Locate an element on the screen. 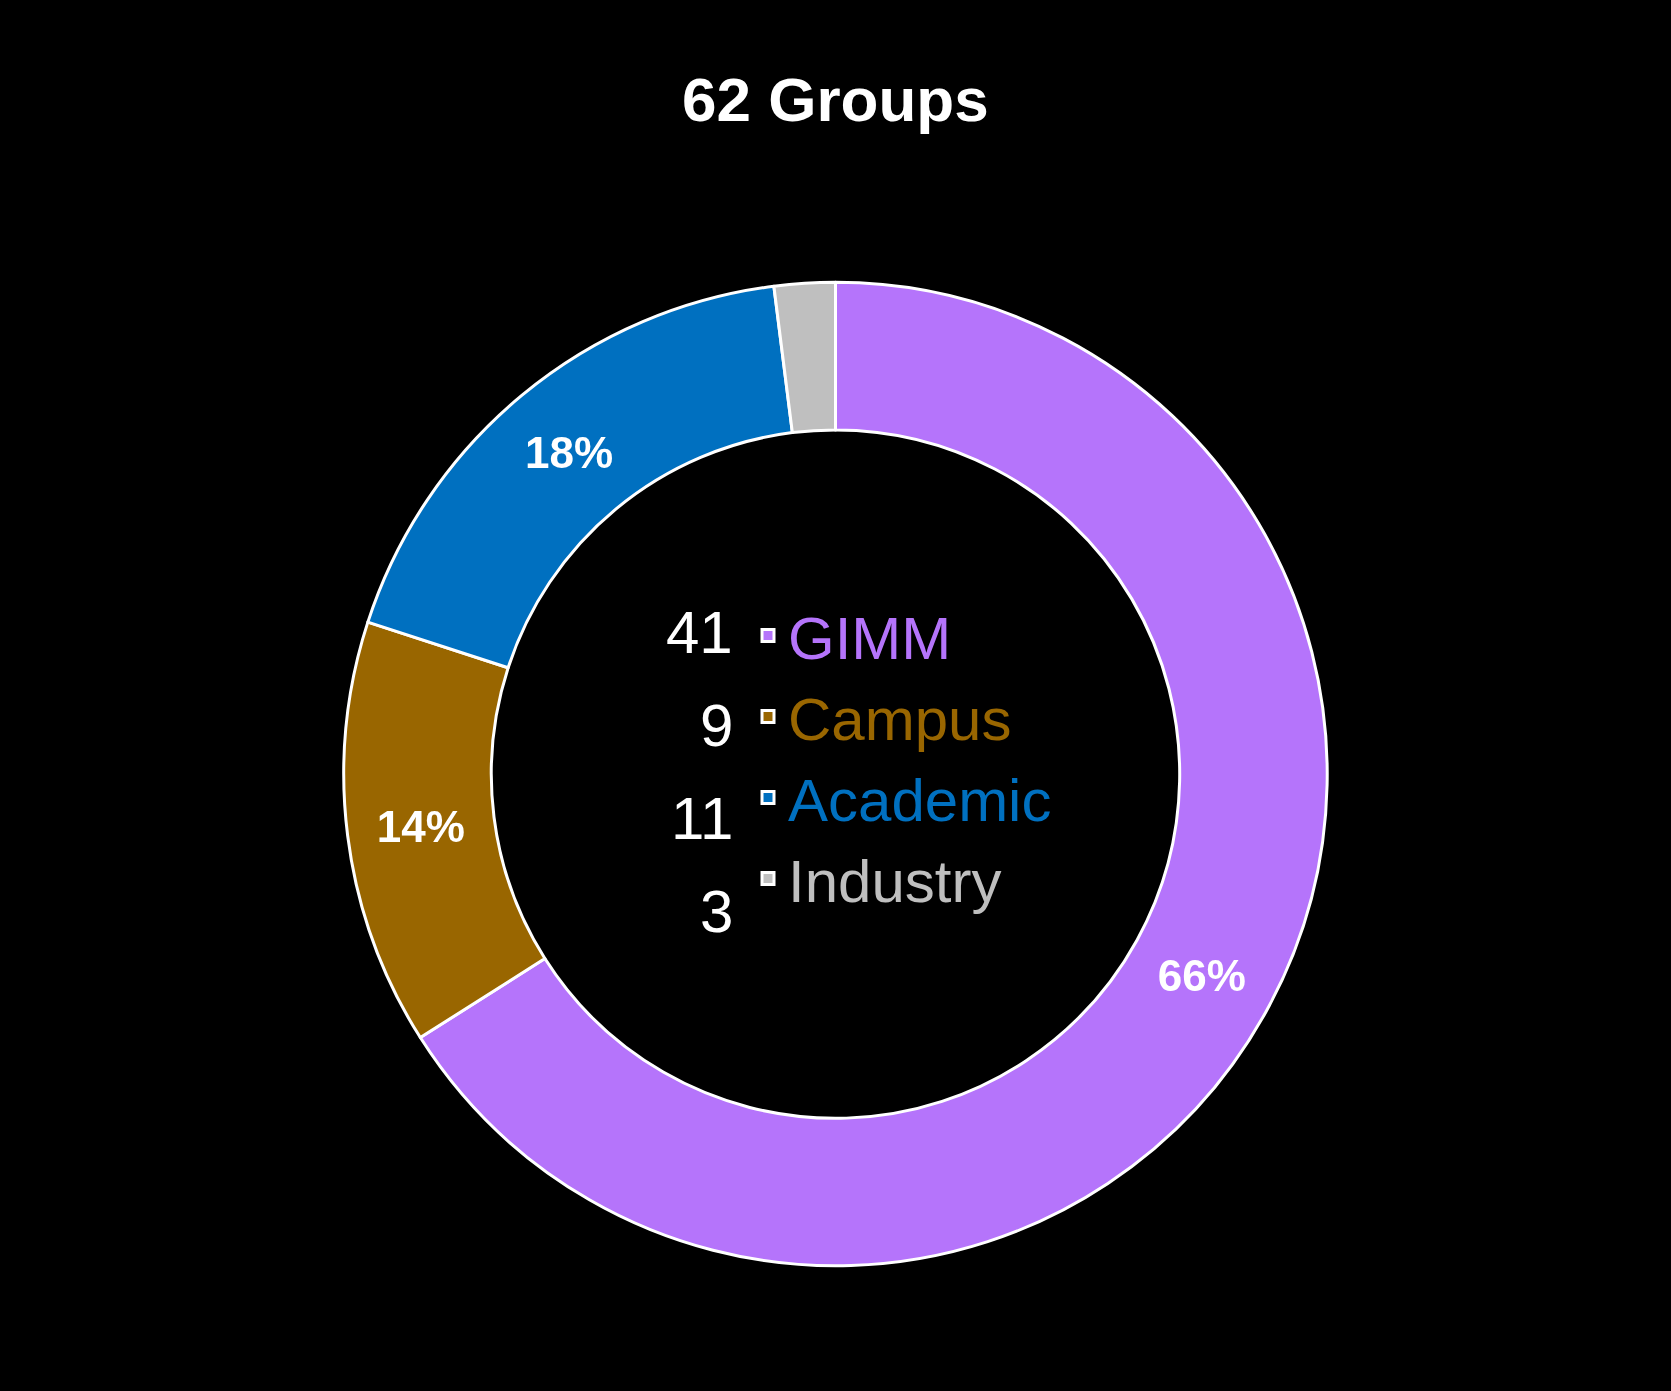 This screenshot has height=1391, width=1671. legend-label: Campus is located at coordinates (900, 719).